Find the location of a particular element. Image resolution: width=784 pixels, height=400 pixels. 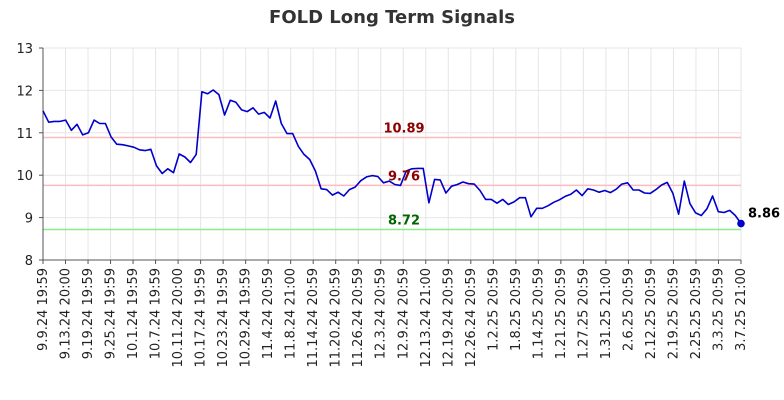

x-tick-label: 2.19.25 20:59 is located at coordinates (673, 313).